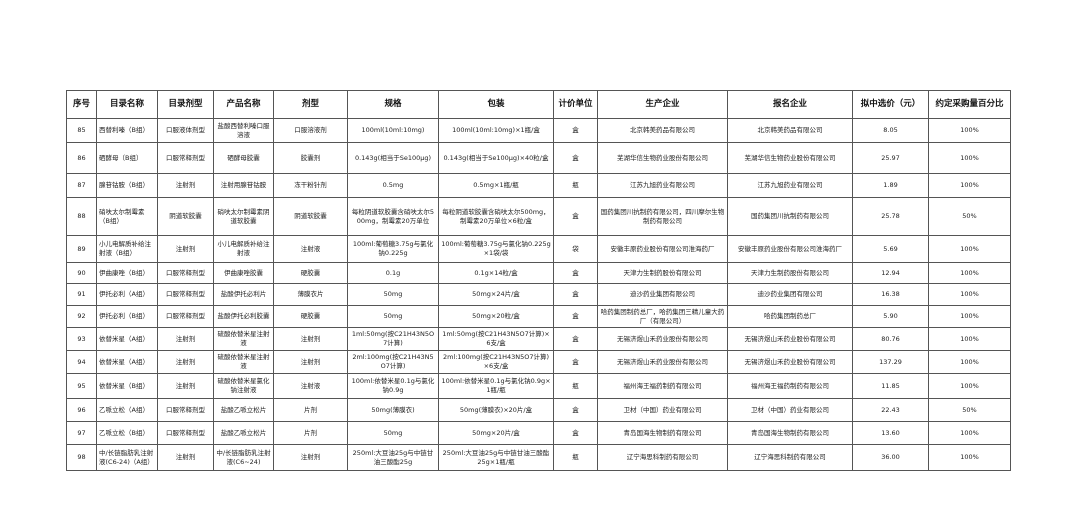 This screenshot has width=1080, height=508. Describe the element at coordinates (127, 249) in the screenshot. I see `cell-catalog-name: 小儿电解质补给注射液（B组）` at that location.